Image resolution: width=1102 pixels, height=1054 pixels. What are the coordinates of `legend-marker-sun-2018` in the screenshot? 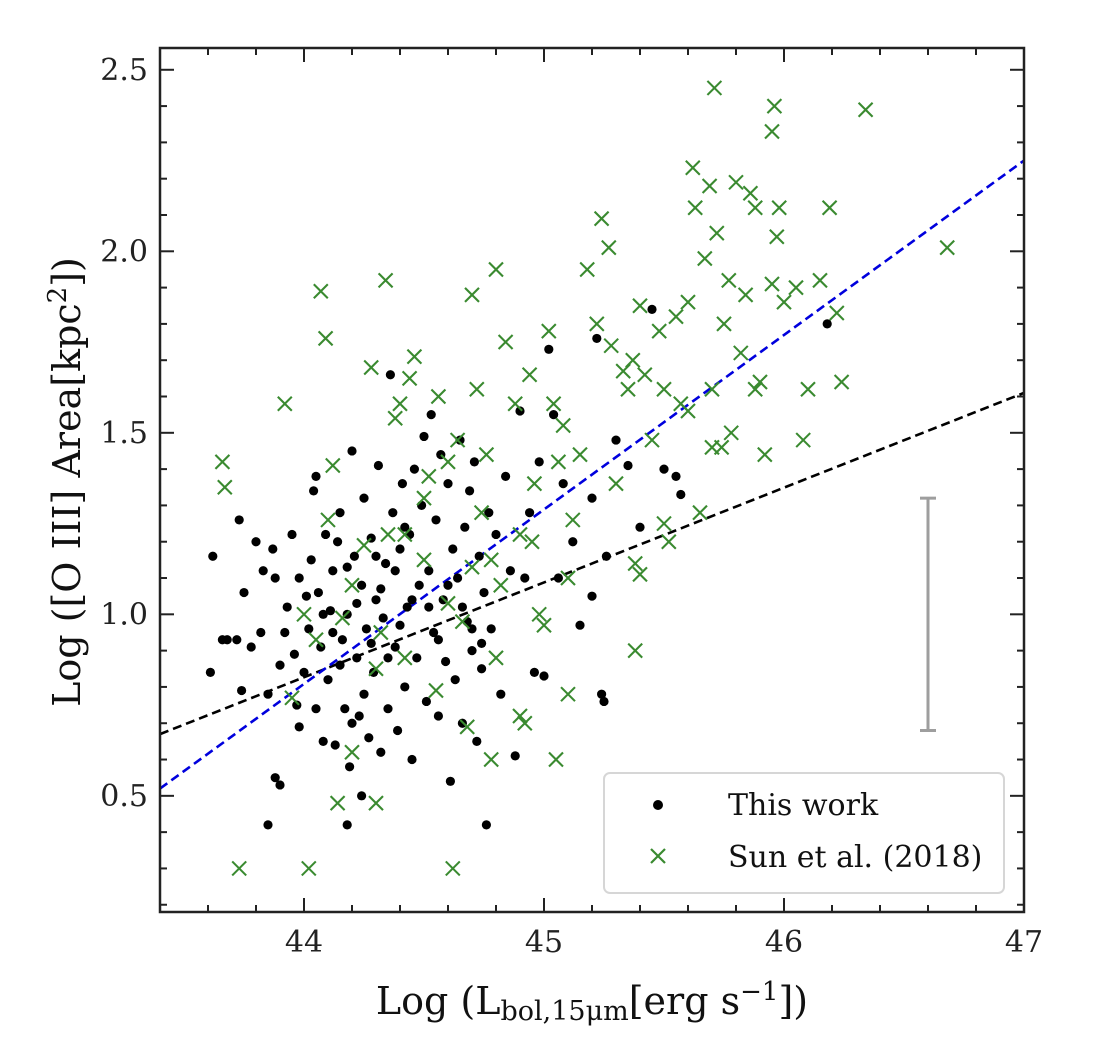 It's located at (658, 856).